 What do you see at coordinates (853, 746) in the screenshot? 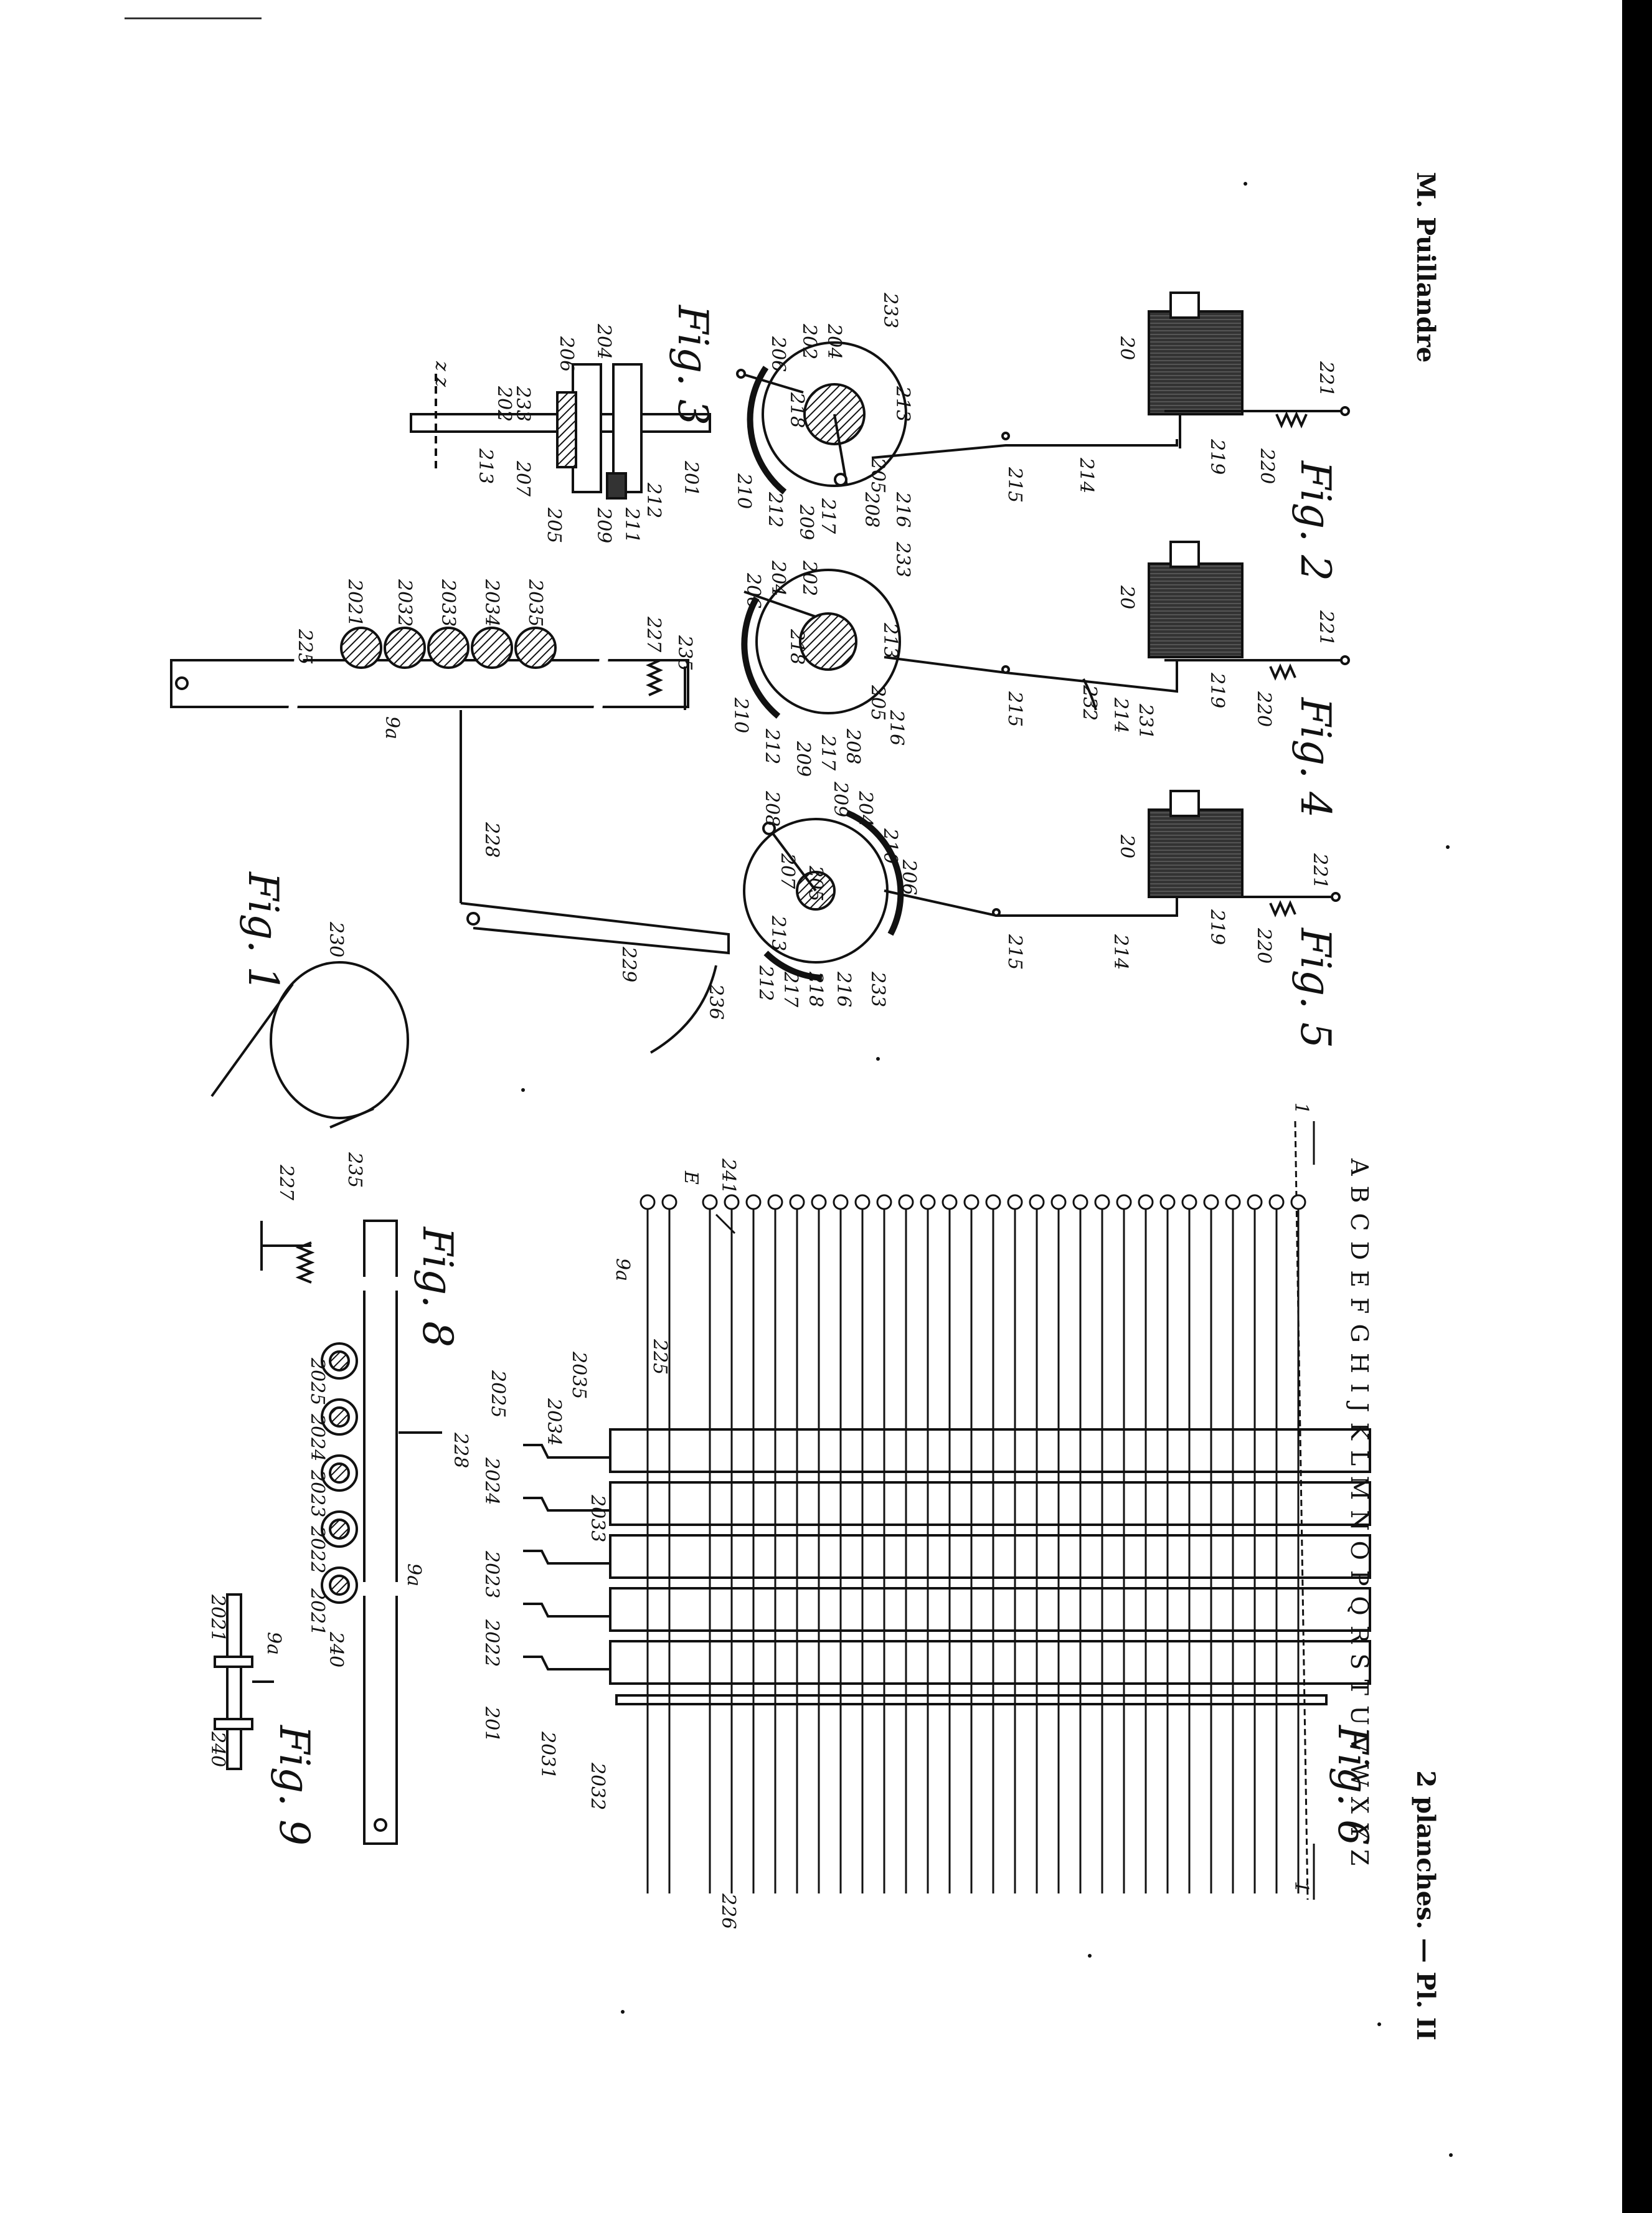
I see `fig4-label-208: 208` at bounding box center [853, 746].